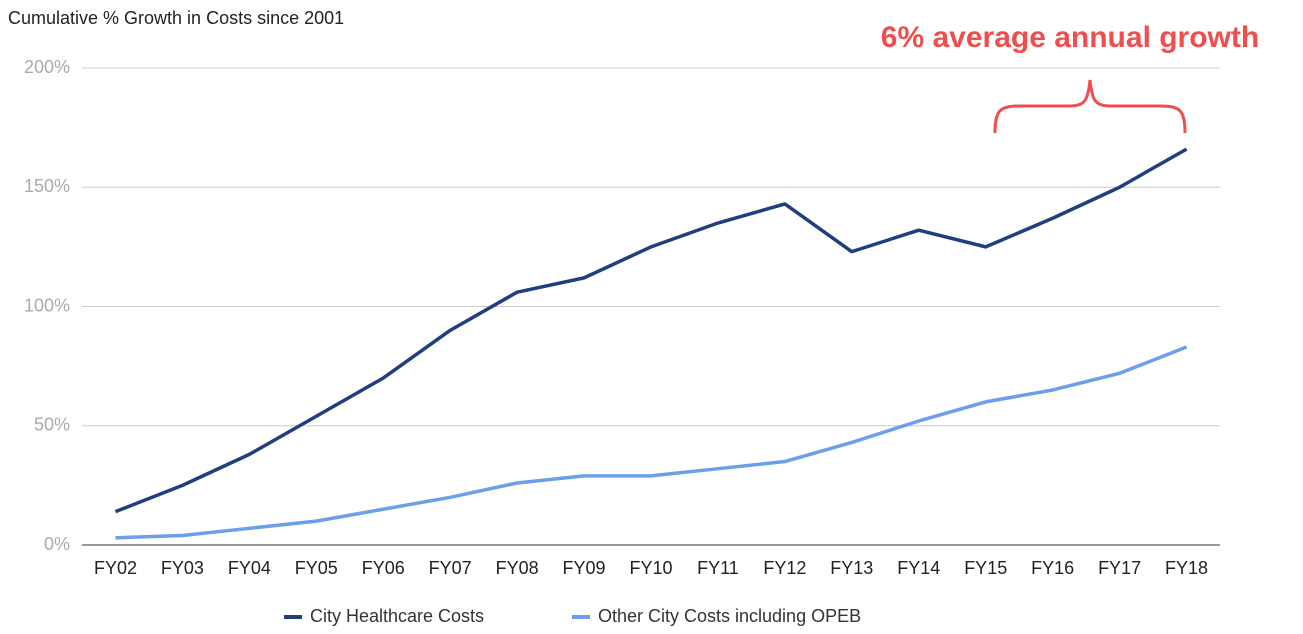  What do you see at coordinates (1052, 568) in the screenshot?
I see `x-tick-label: FY16` at bounding box center [1052, 568].